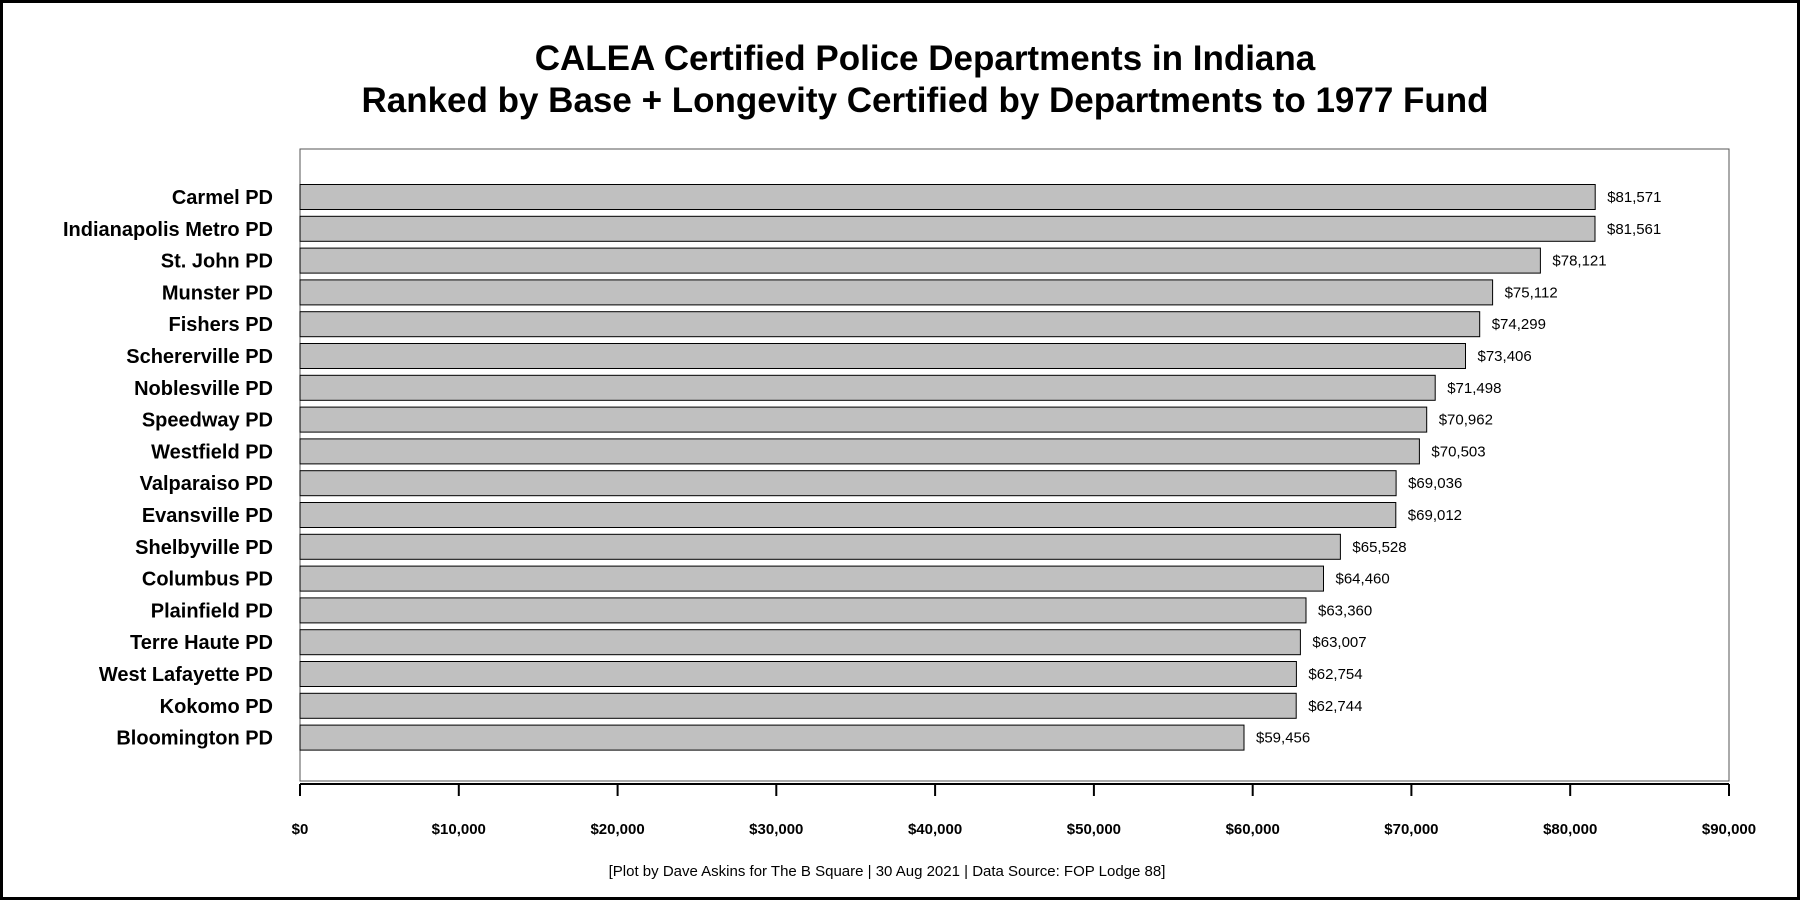 The height and width of the screenshot is (900, 1800). I want to click on value-label: $81,571, so click(1634, 197).